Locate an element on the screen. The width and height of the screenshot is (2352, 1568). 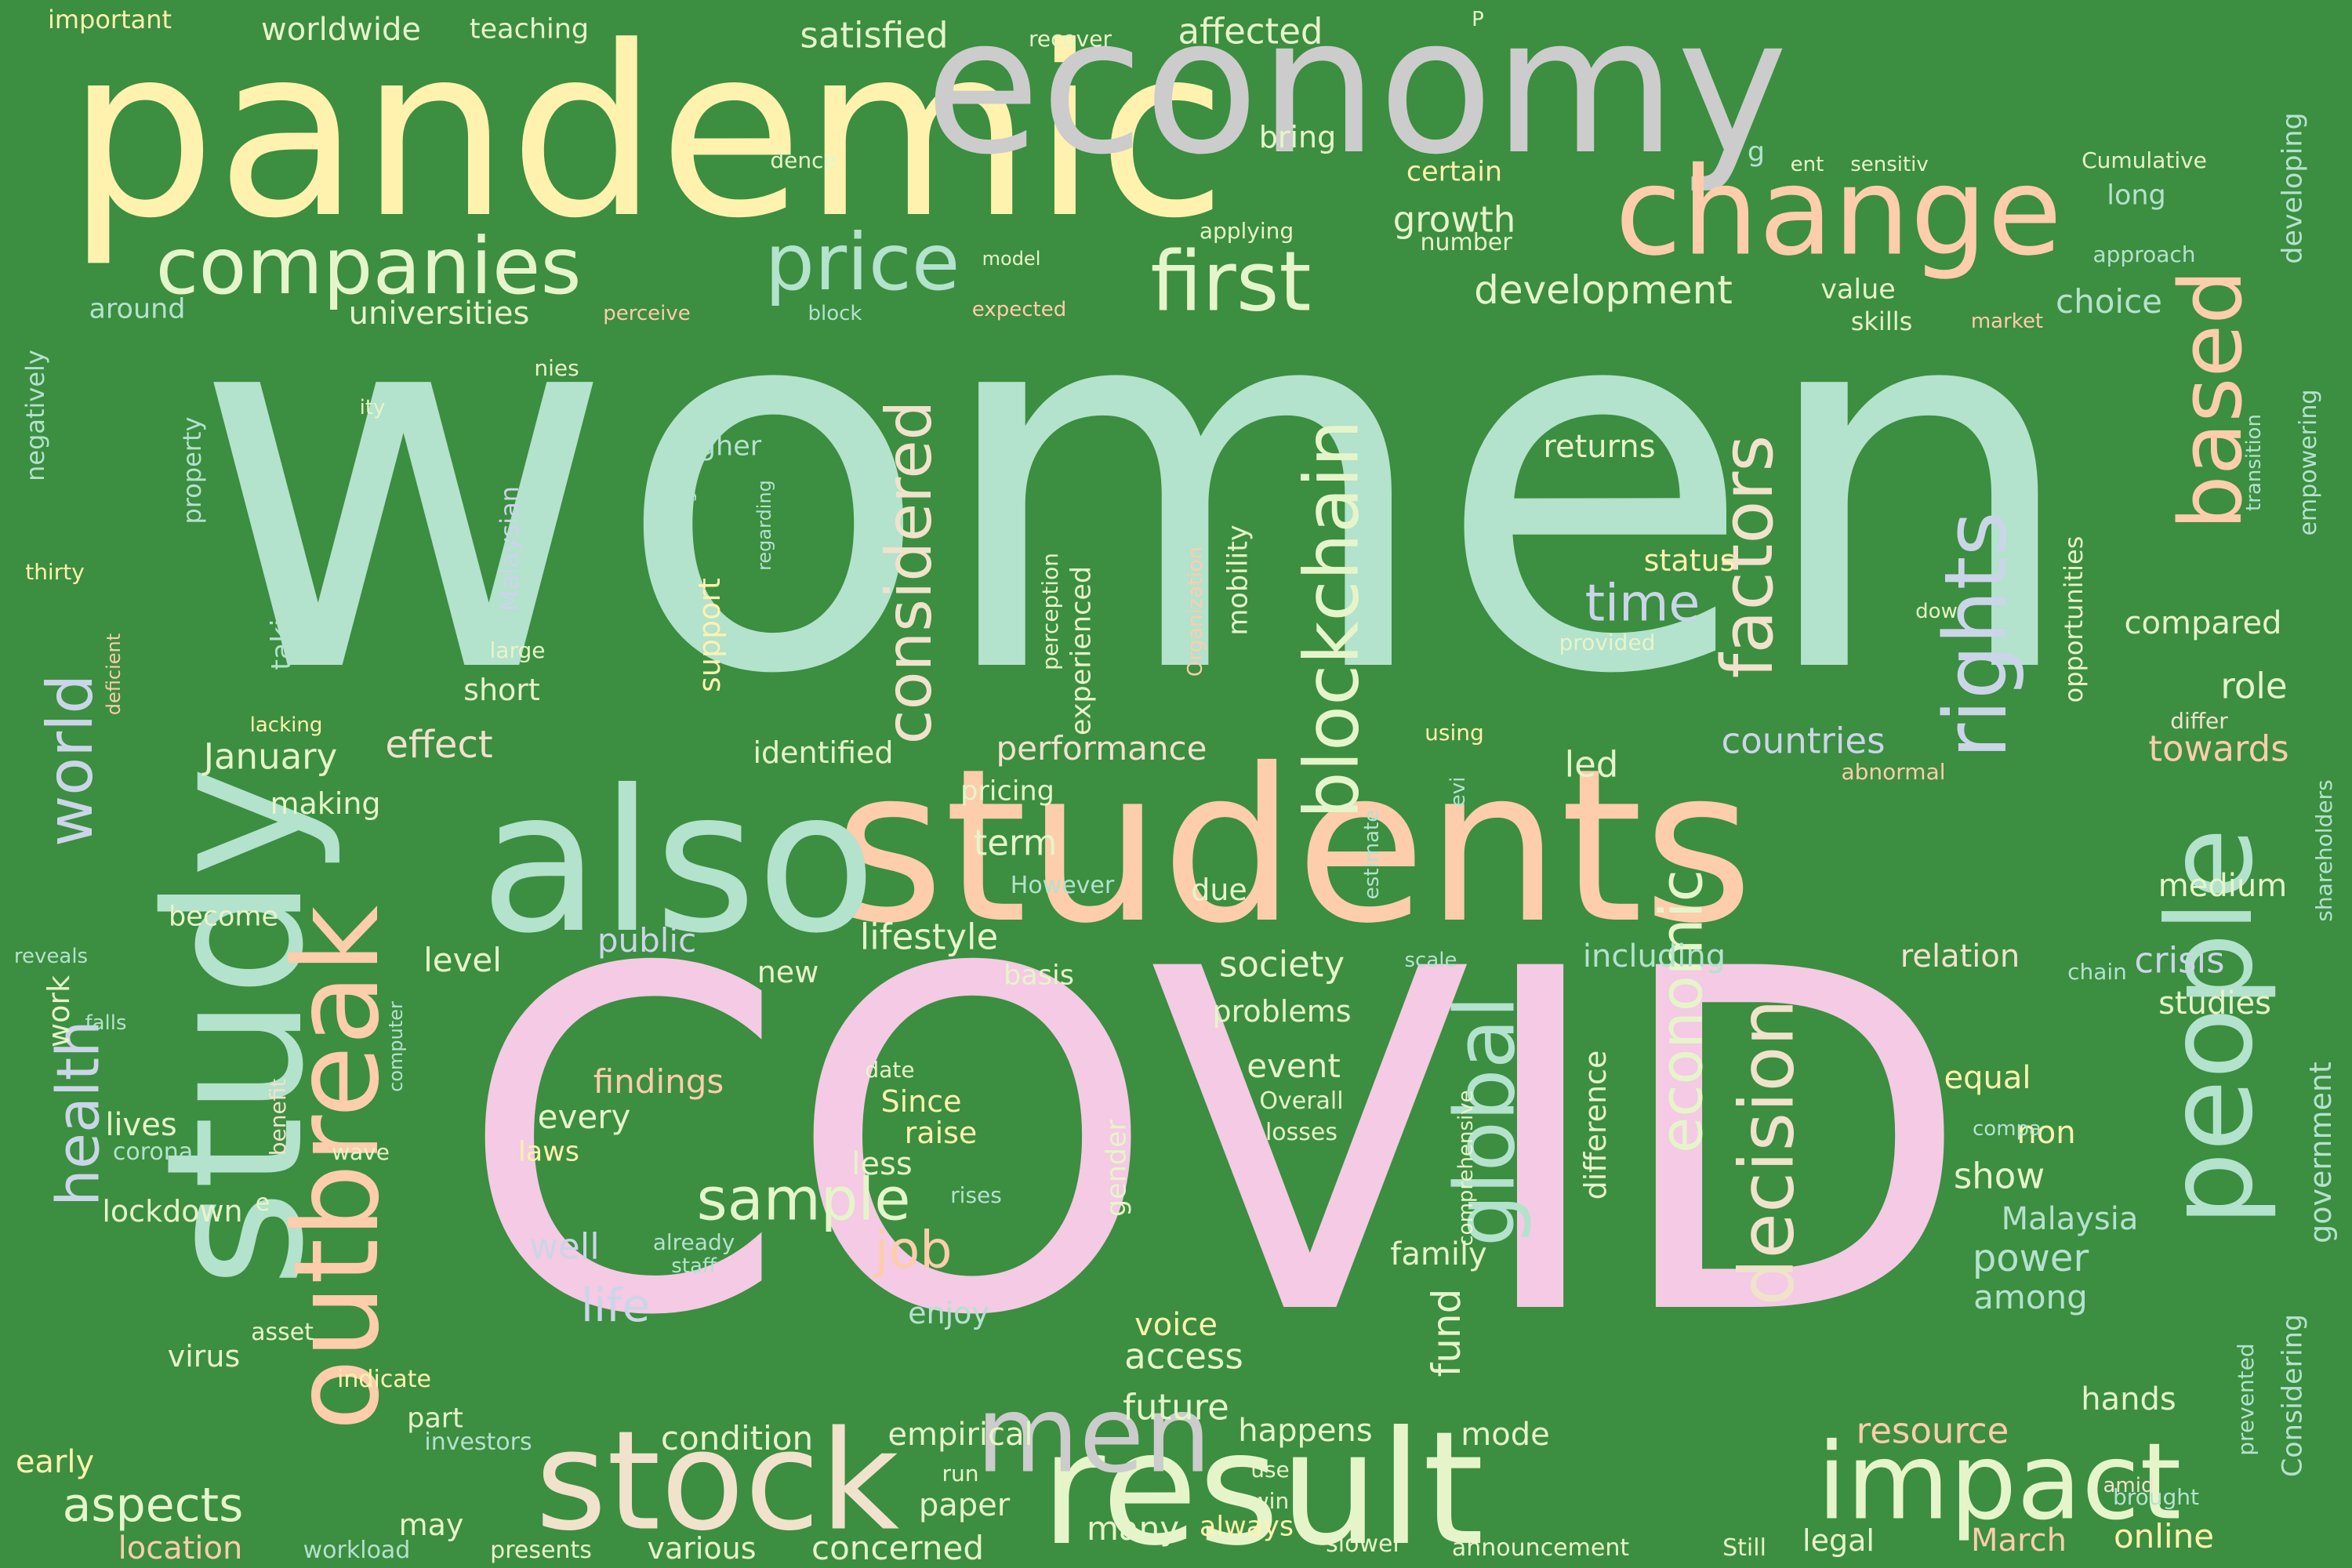
cloud-word: large is located at coordinates (517, 650).